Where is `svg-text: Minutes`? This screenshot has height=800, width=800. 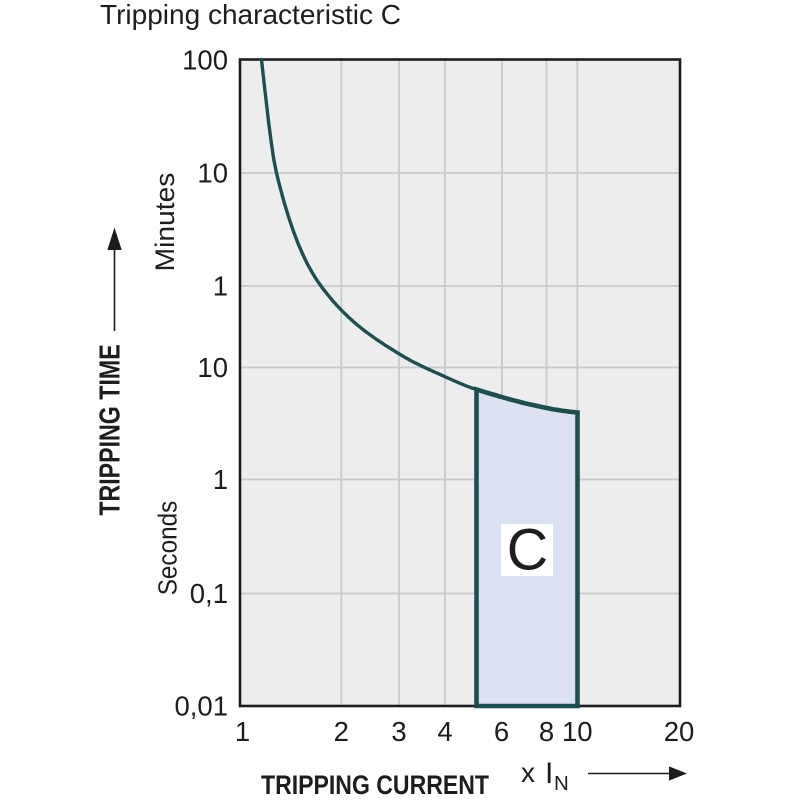
svg-text: Minutes is located at coordinates (165, 222).